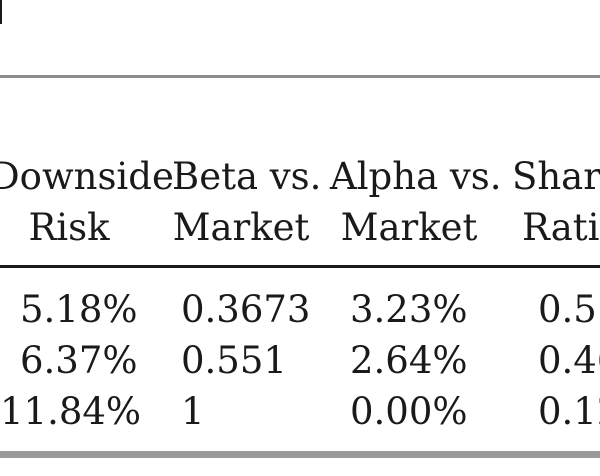 The image size is (600, 476). Describe the element at coordinates (561, 227) in the screenshot. I see `header-sharpe-line2: Ratio` at that location.